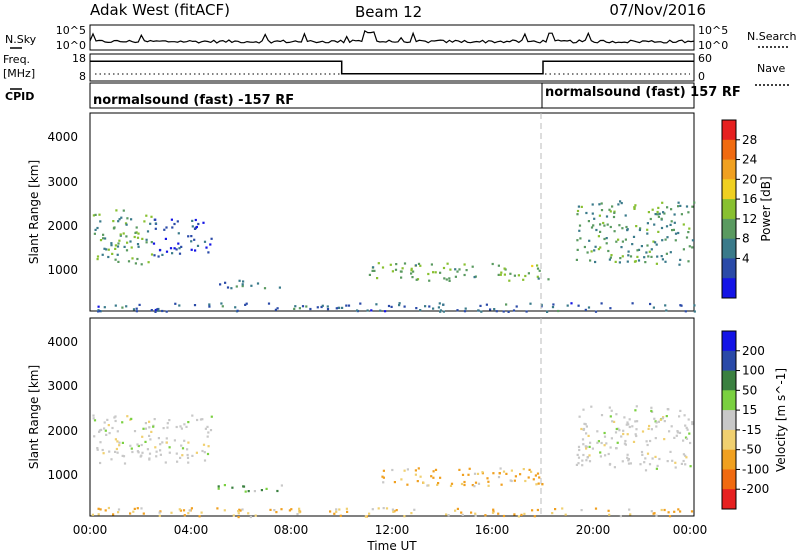 Image resolution: width=800 pixels, height=558 pixels. Describe the element at coordinates (729, 229) in the screenshot. I see `power-colorbar-cell` at that location.